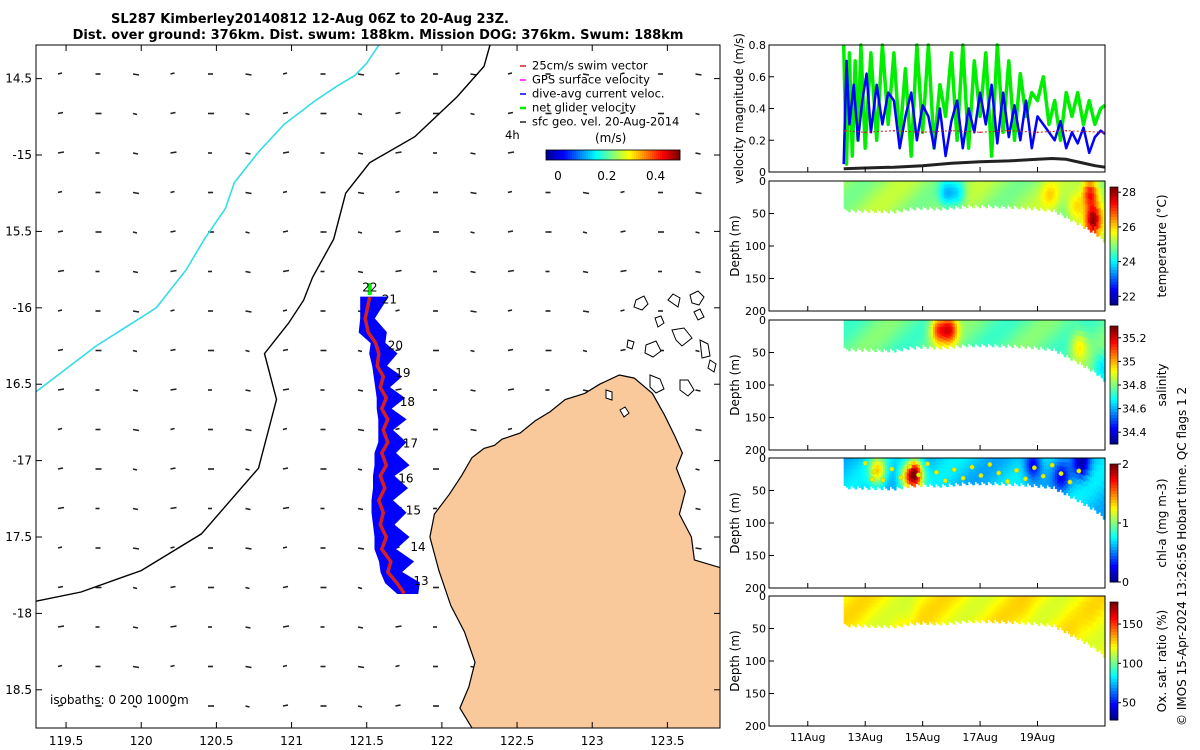 Image resolution: width=1200 pixels, height=750 pixels. I want to click on lat-tick-label: 15.5, so click(18, 231).